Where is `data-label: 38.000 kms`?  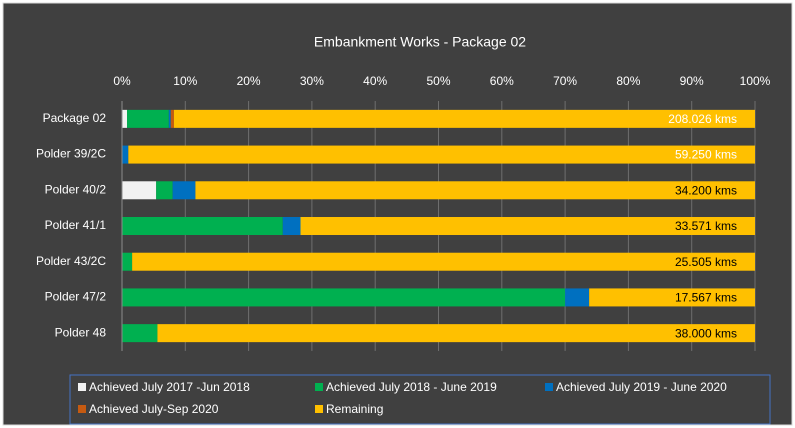 data-label: 38.000 kms is located at coordinates (706, 333).